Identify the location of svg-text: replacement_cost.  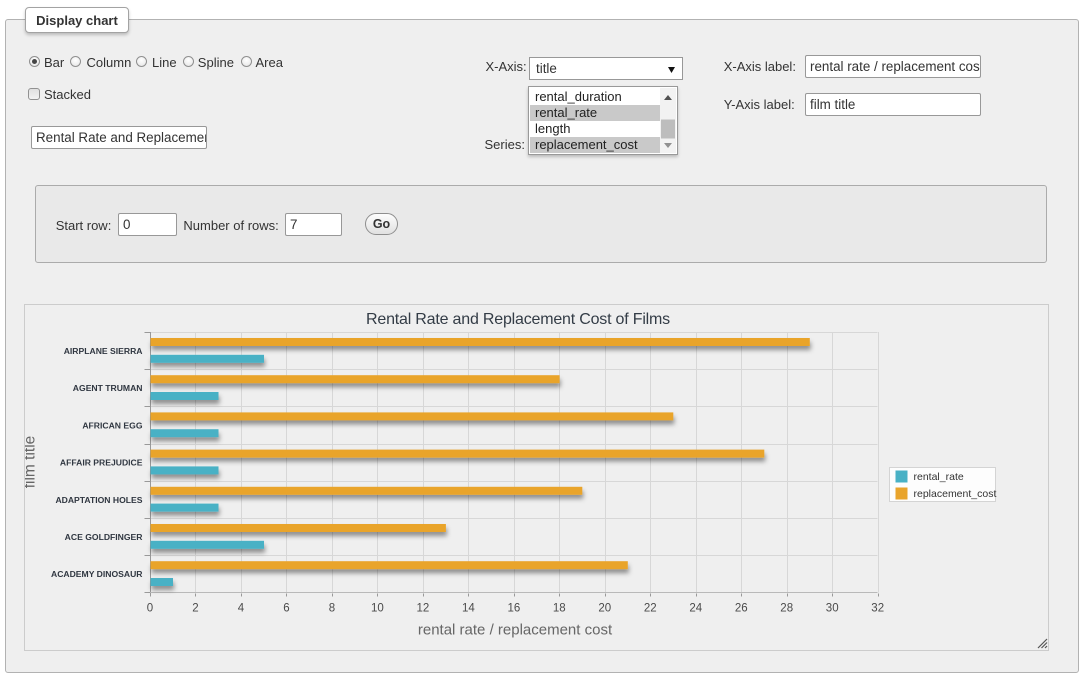
(955, 494).